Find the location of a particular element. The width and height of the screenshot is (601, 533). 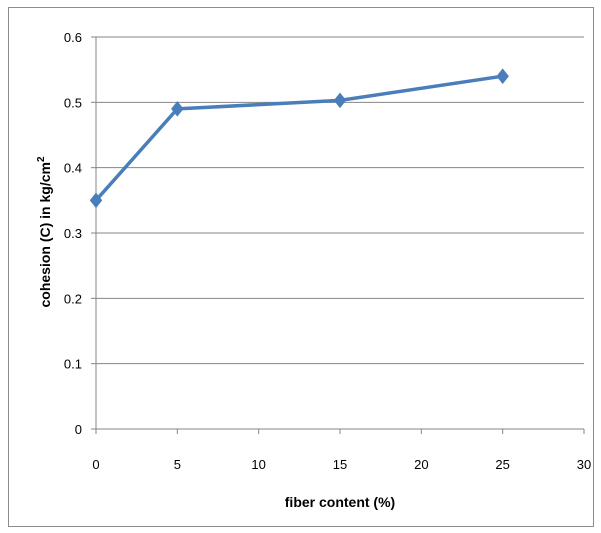

y-axis-title: cohesion (C) in kg/cm2 is located at coordinates (44, 231).